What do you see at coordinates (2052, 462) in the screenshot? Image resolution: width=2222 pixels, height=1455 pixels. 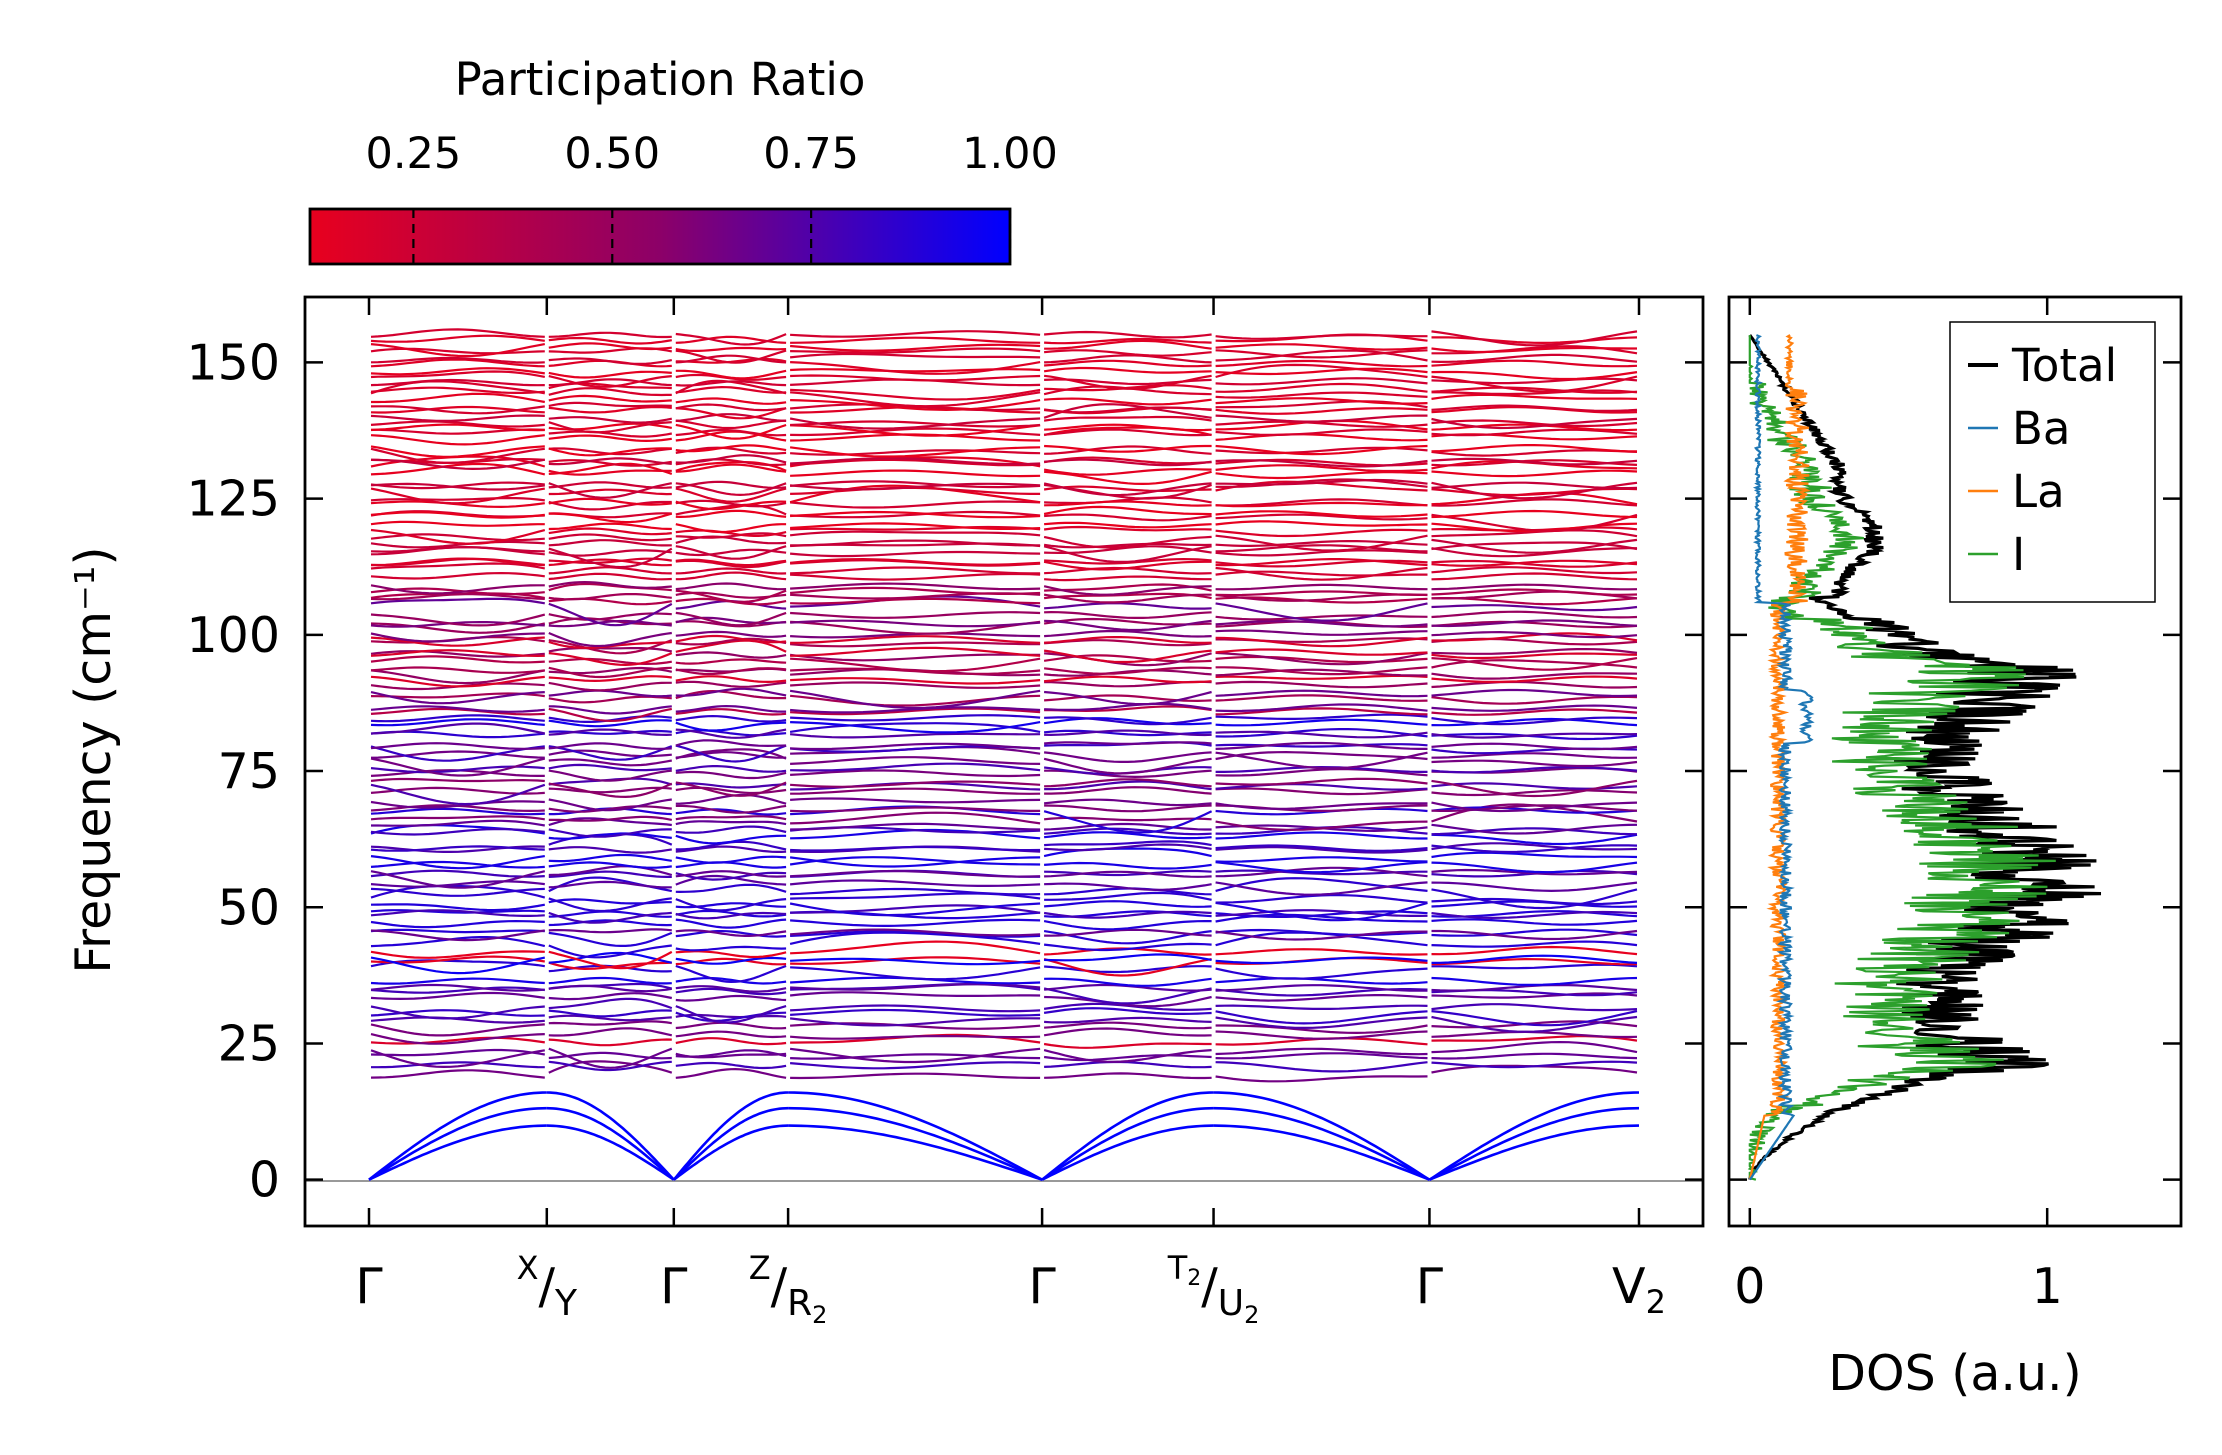 I see `dos-legend: Total Ba La I` at bounding box center [2052, 462].